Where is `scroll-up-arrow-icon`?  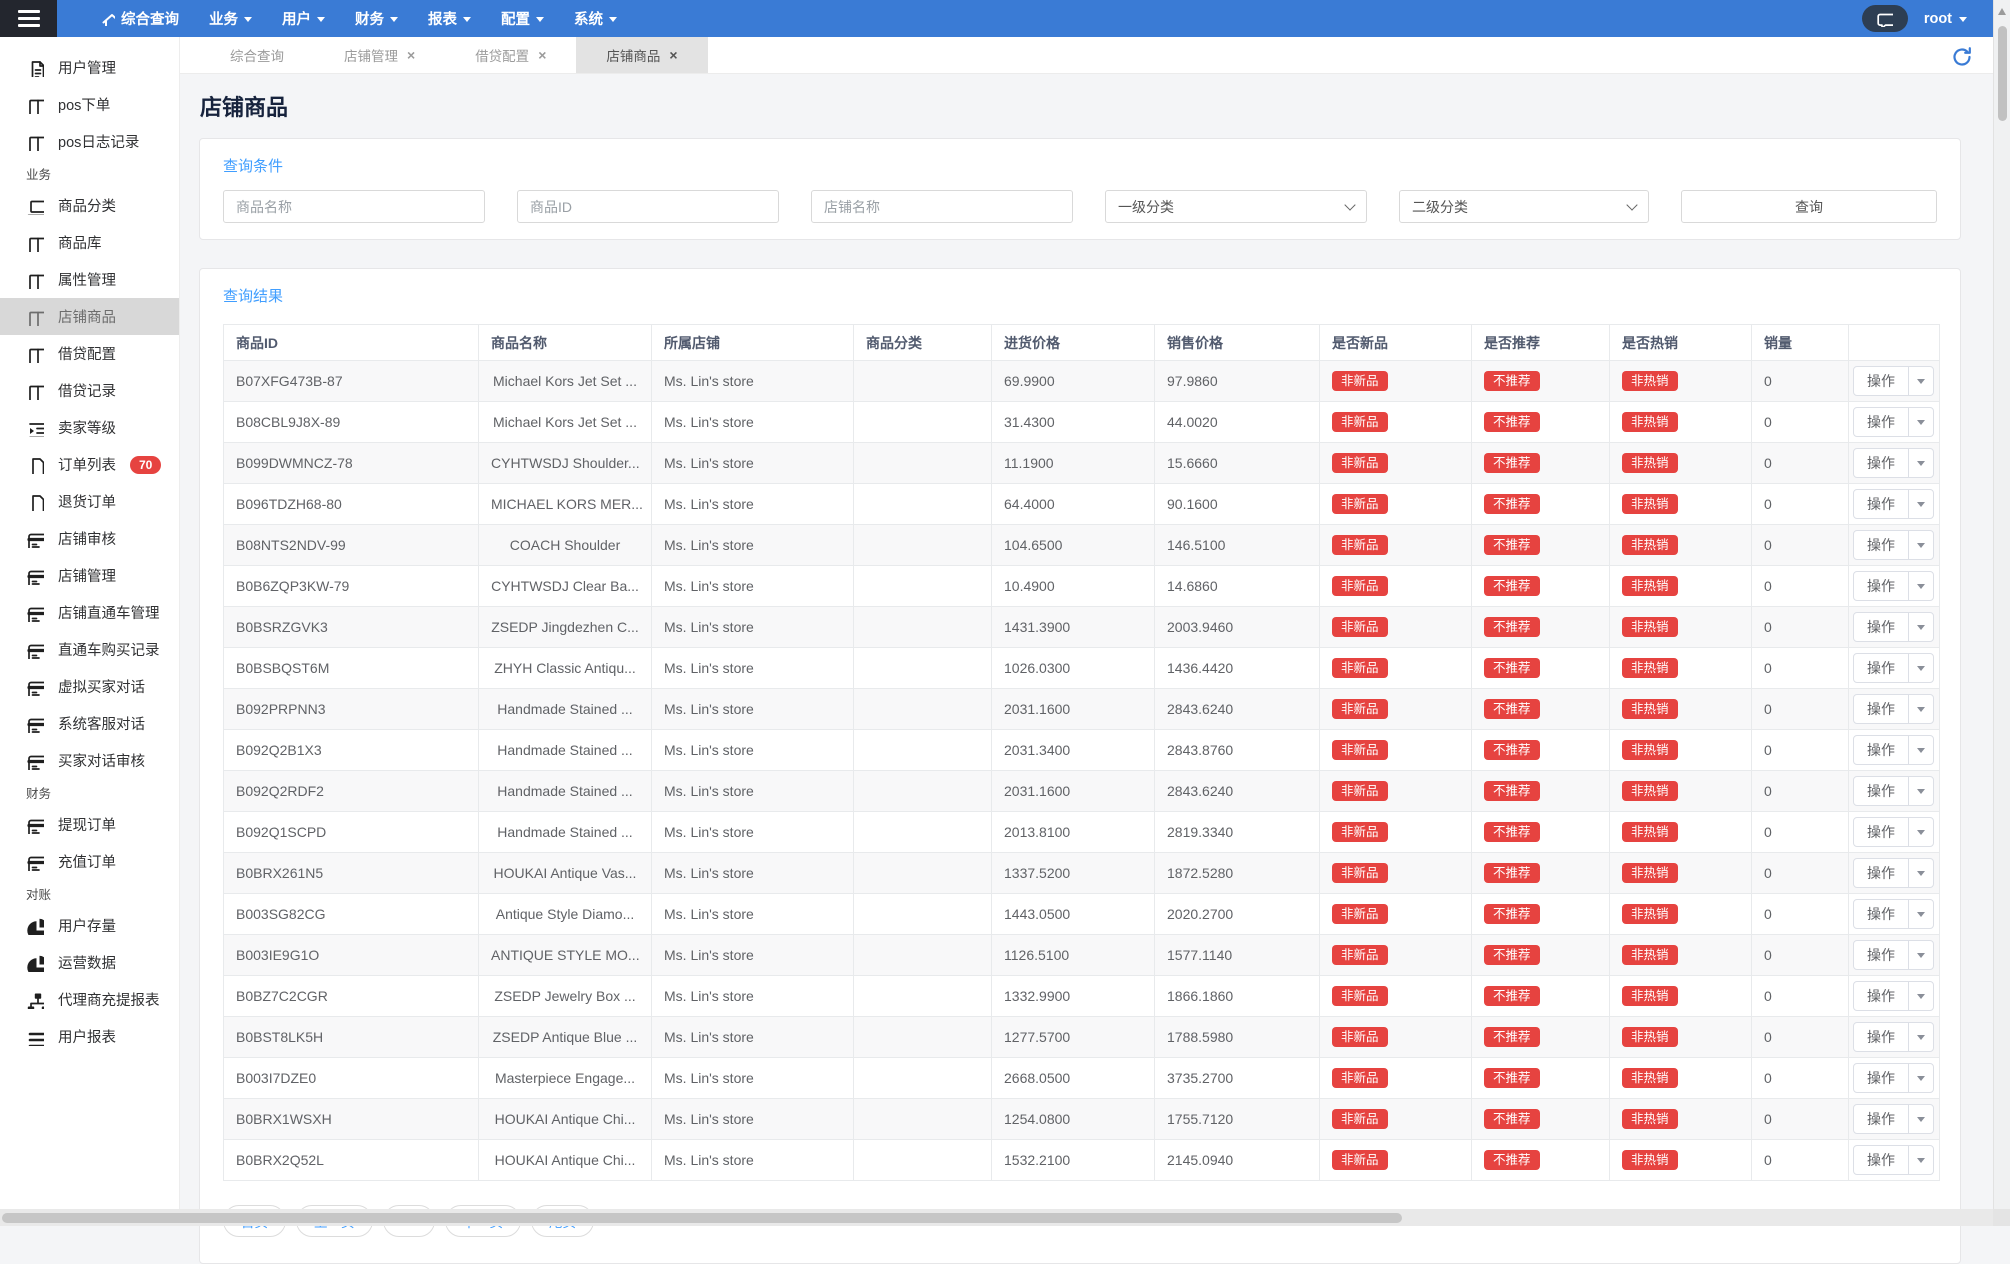 scroll-up-arrow-icon is located at coordinates (2002, 11).